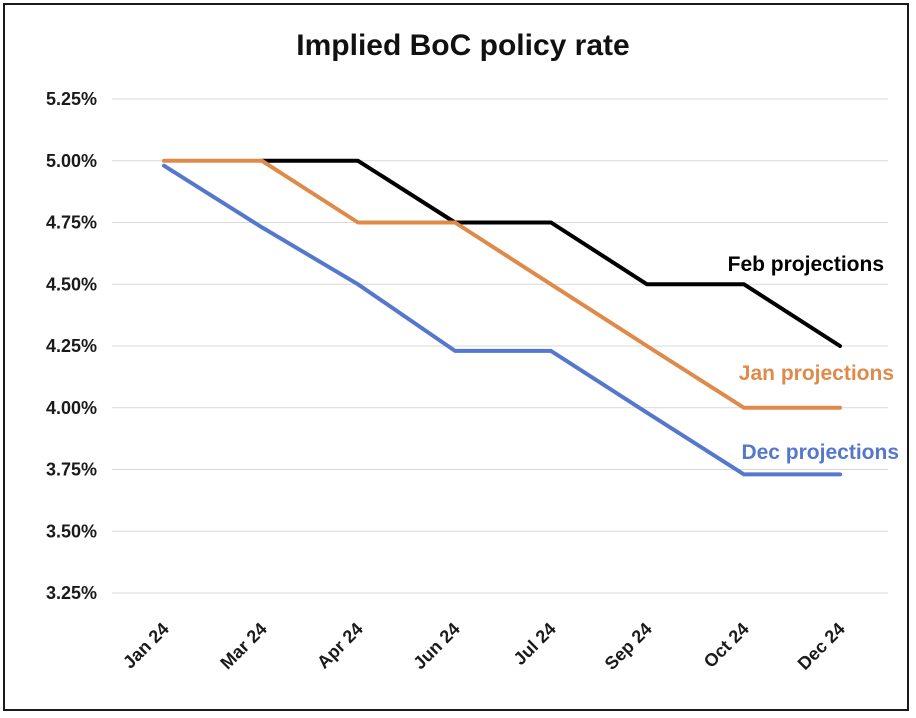 The image size is (916, 718). What do you see at coordinates (340, 646) in the screenshot?
I see `x-tick-label: Apr 24` at bounding box center [340, 646].